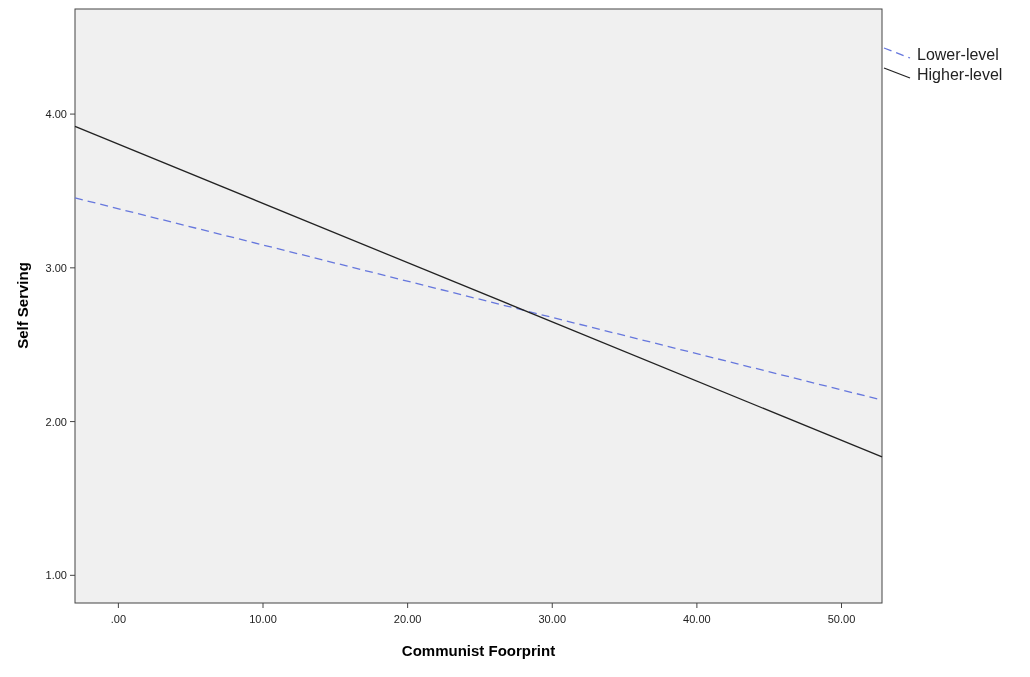  I want to click on x-tick-label: .00, so click(118, 619).